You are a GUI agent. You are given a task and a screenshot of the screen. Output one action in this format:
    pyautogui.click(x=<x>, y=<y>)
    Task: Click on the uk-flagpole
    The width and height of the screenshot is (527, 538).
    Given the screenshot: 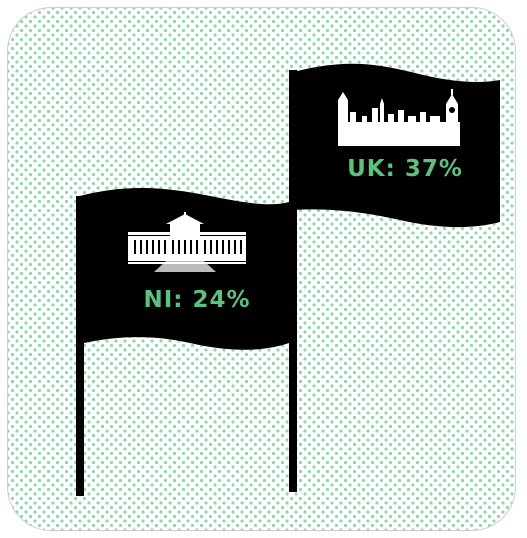 What is the action you would take?
    pyautogui.click(x=293, y=281)
    